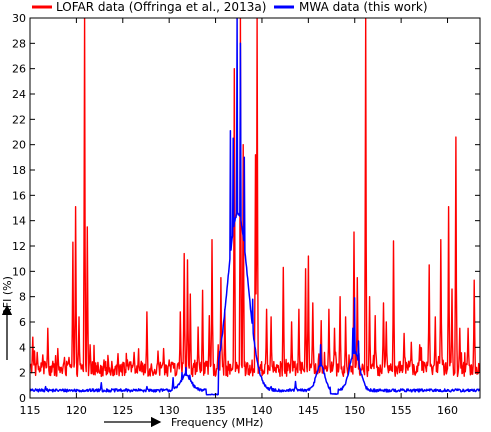 This screenshot has height=432, width=491. What do you see at coordinates (19, 18) in the screenshot?
I see `y-tick-label: 30` at bounding box center [19, 18].